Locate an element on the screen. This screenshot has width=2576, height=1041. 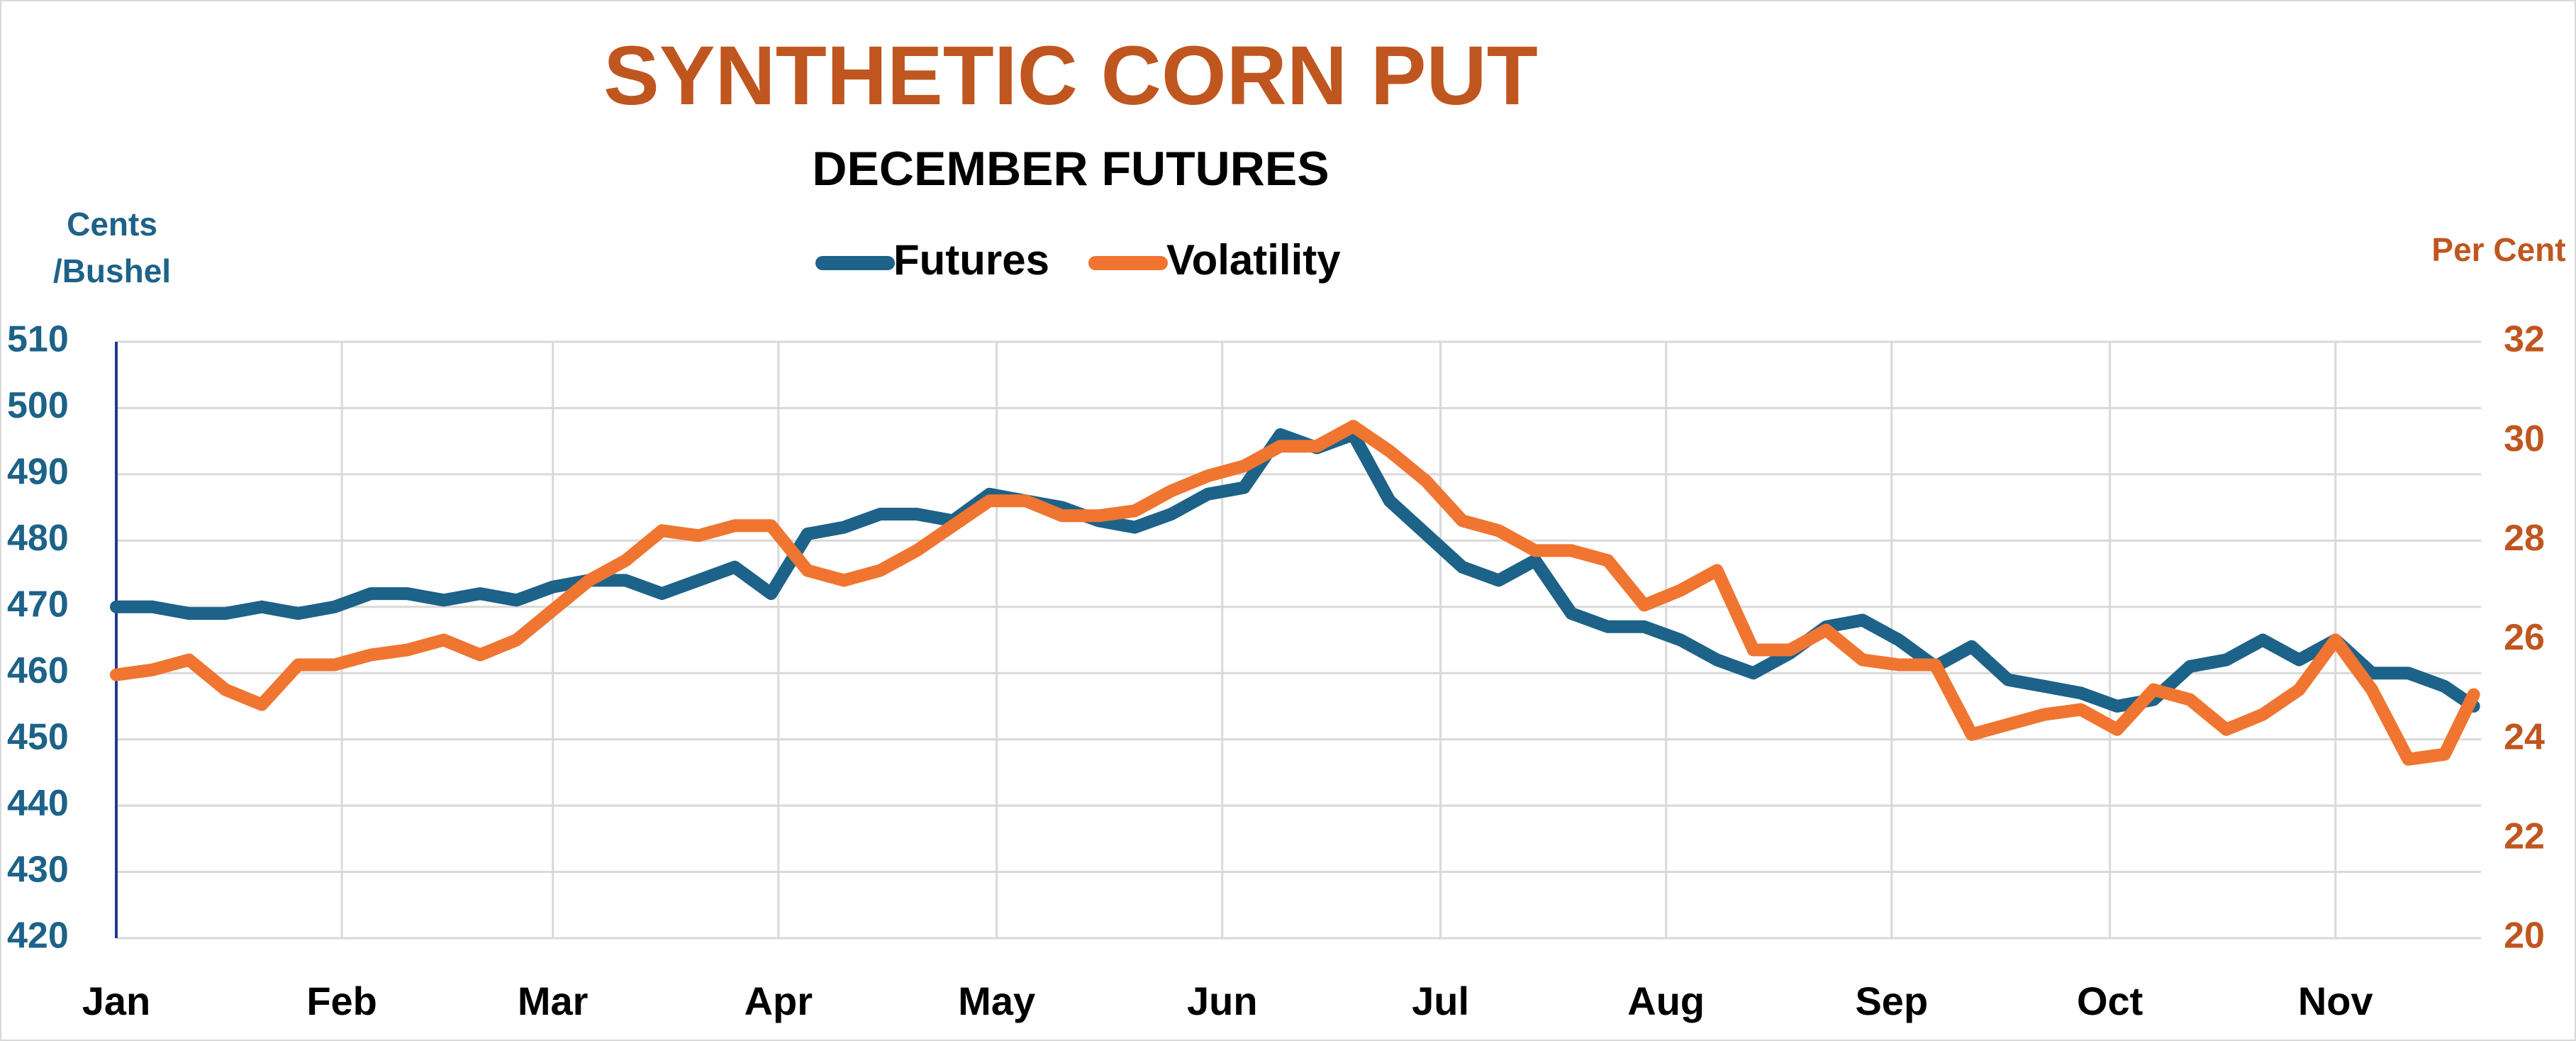
y-tick-label: 490 is located at coordinates (38, 472).